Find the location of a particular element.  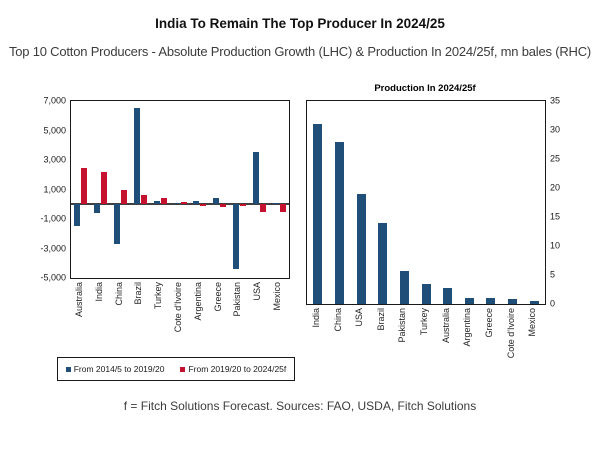

y-tick-label: 3,000 is located at coordinates (54, 159).